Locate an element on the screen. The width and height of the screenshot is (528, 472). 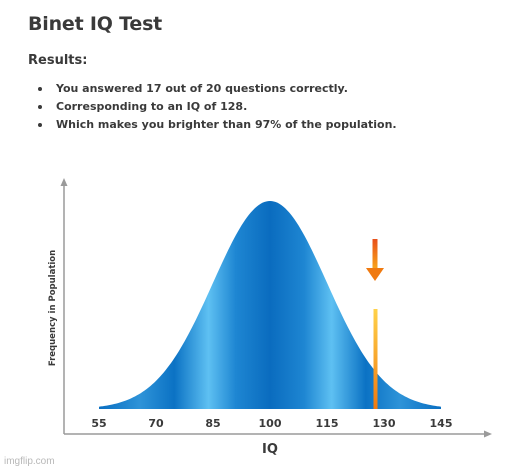
marker-arrow-icon is located at coordinates (375, 260).